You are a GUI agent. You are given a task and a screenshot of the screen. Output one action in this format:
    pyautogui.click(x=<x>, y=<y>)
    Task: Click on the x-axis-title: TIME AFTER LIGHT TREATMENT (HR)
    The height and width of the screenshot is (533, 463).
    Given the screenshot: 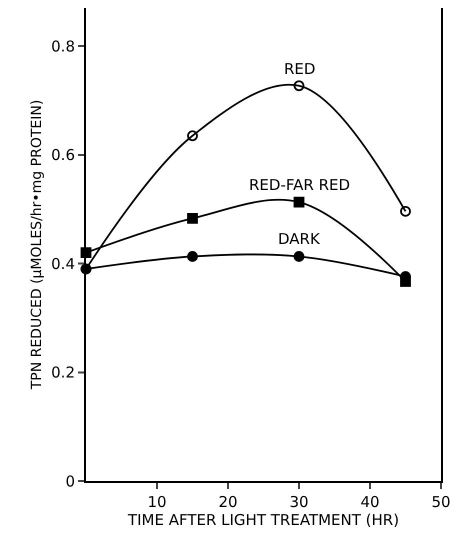 What is the action you would take?
    pyautogui.click(x=263, y=520)
    